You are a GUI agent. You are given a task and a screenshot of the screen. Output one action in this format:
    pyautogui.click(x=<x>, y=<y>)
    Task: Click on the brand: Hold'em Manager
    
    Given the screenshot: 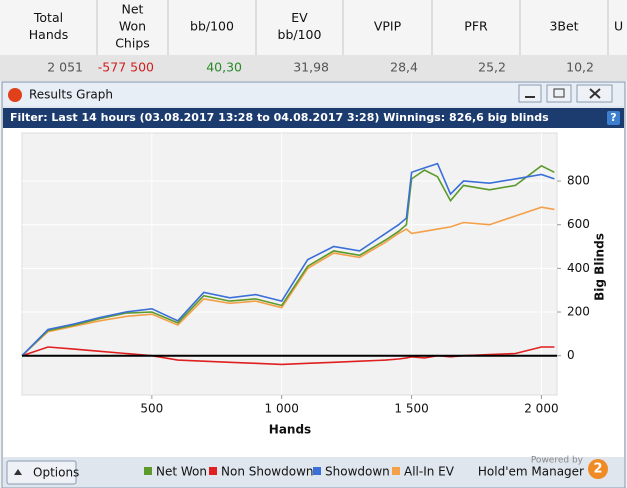 What is the action you would take?
    pyautogui.click(x=531, y=472)
    